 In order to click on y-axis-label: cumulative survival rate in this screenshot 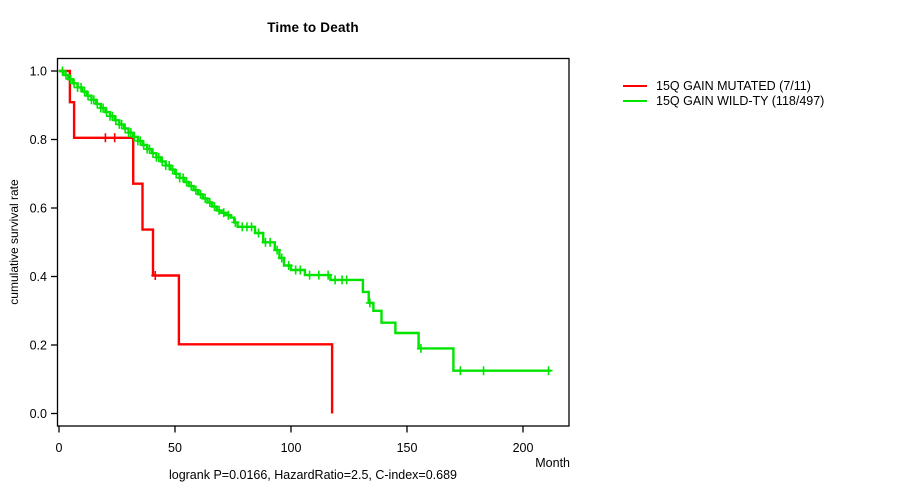, I will do `click(14, 242)`.